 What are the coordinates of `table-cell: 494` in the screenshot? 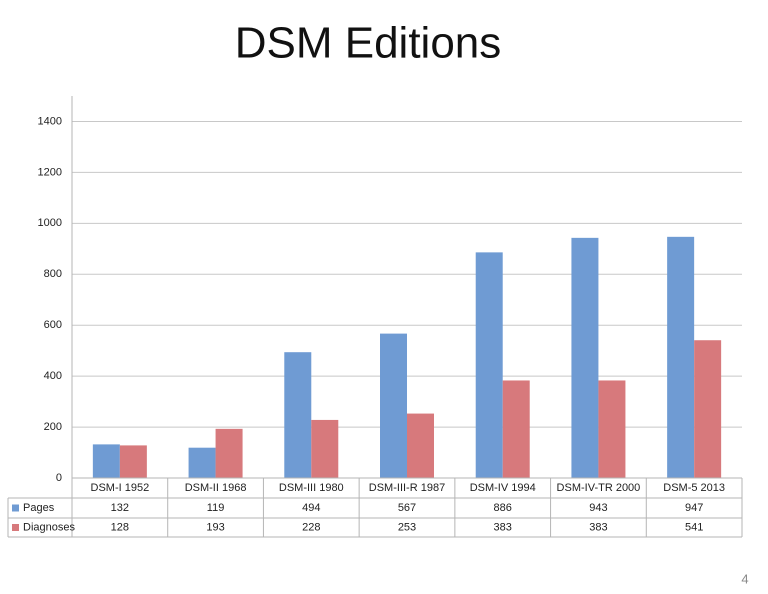 It's located at (311, 508).